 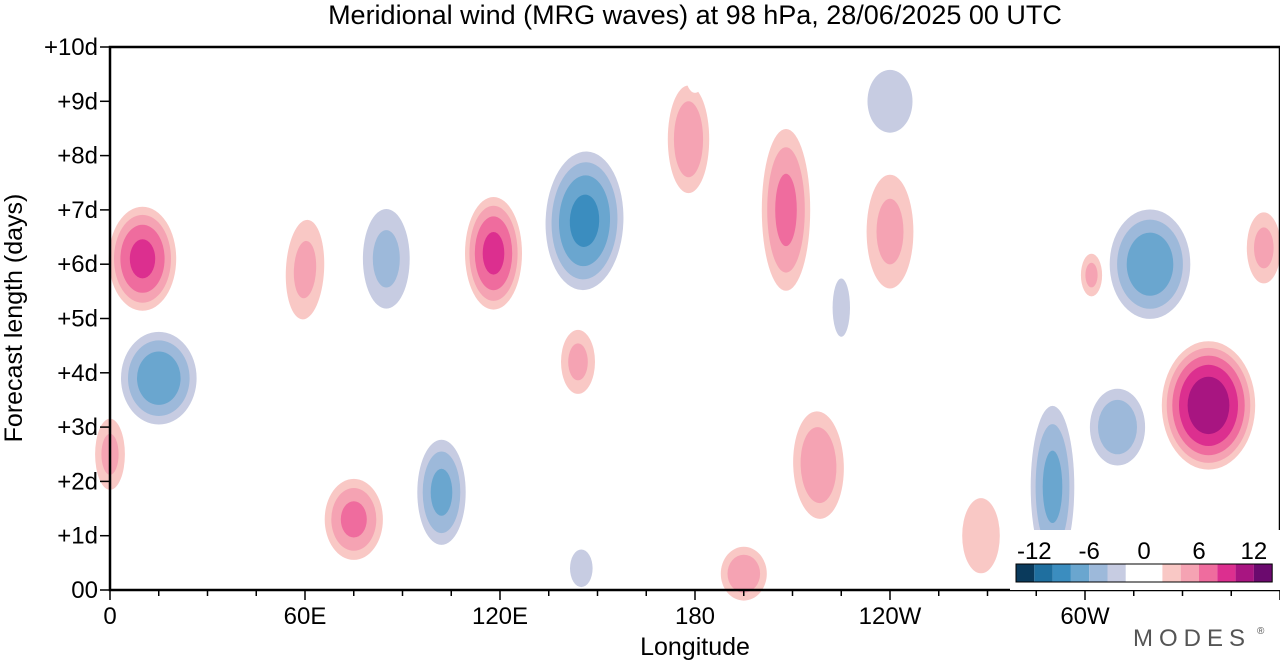 I want to click on x-axis: 0 60E 120E 180 120W 60W, so click(x=691, y=610).